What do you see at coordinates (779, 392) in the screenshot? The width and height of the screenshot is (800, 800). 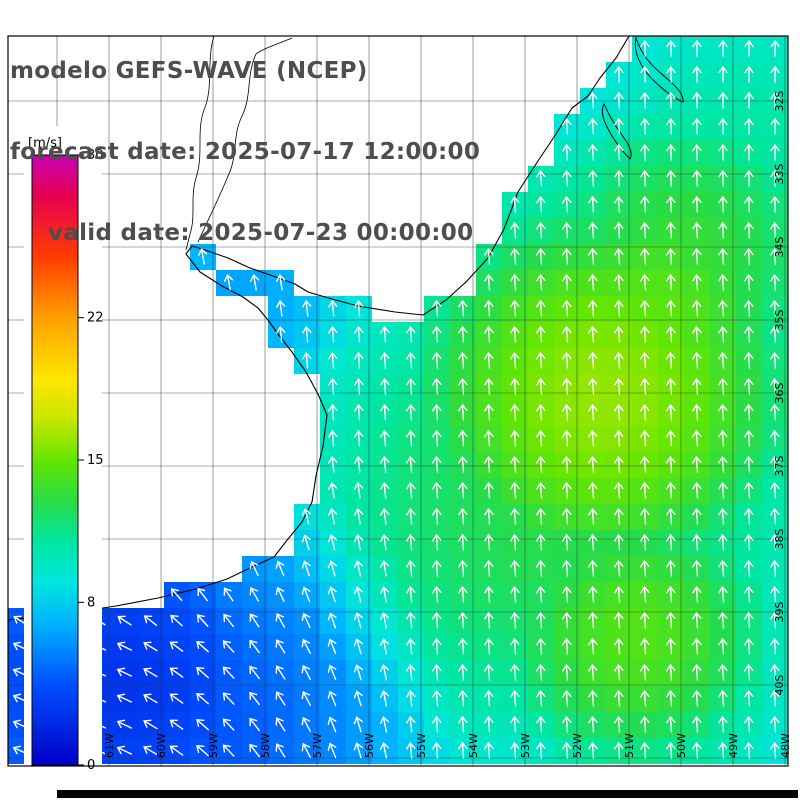 I see `lat-label: 36S` at bounding box center [779, 392].